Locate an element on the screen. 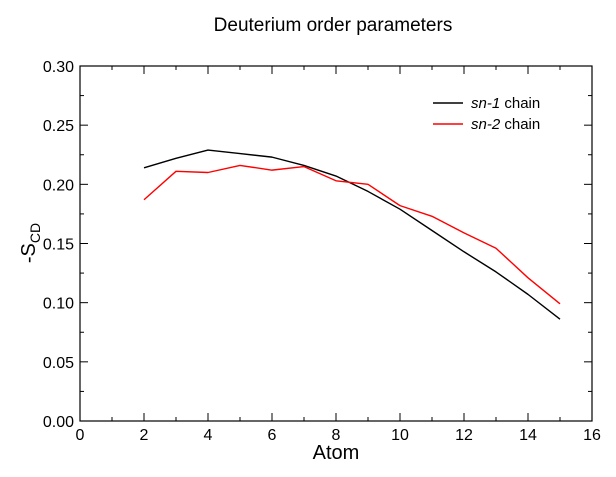 Image resolution: width=616 pixels, height=477 pixels. x-tick-label: 6 is located at coordinates (272, 435).